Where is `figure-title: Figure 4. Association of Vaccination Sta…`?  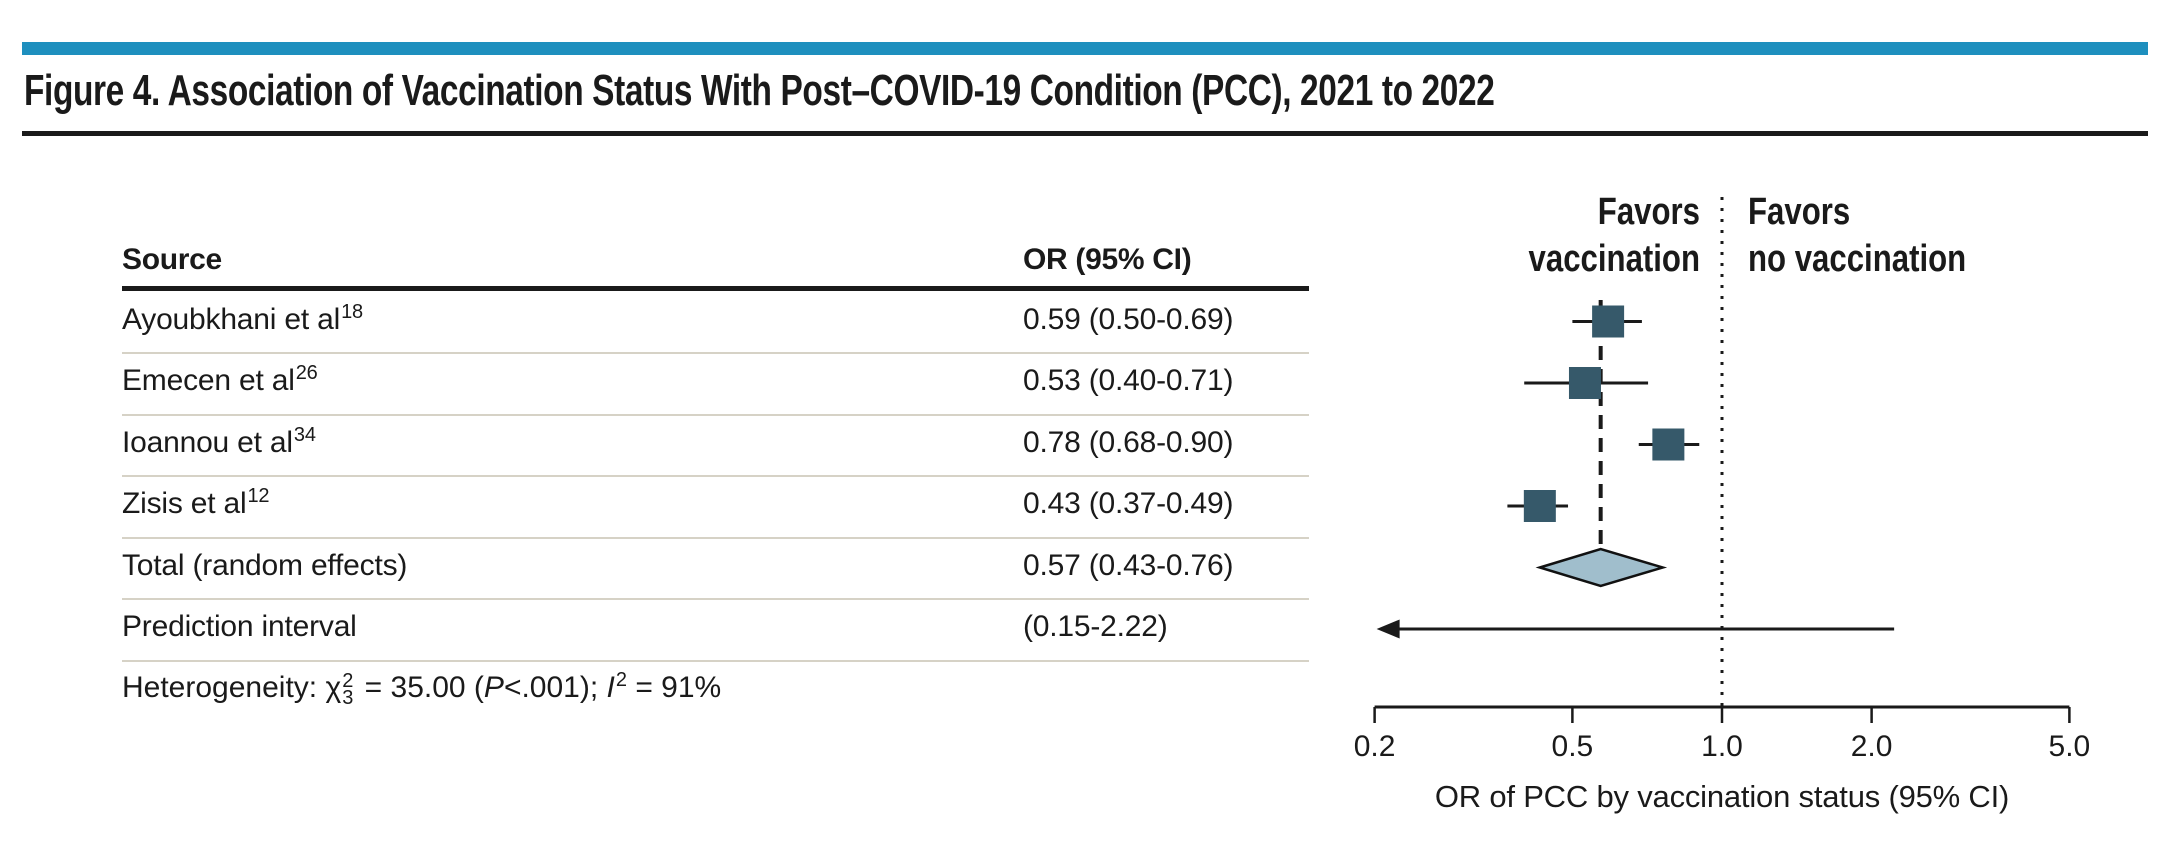
figure-title: Figure 4. Association of Vaccination Sta… is located at coordinates (759, 90).